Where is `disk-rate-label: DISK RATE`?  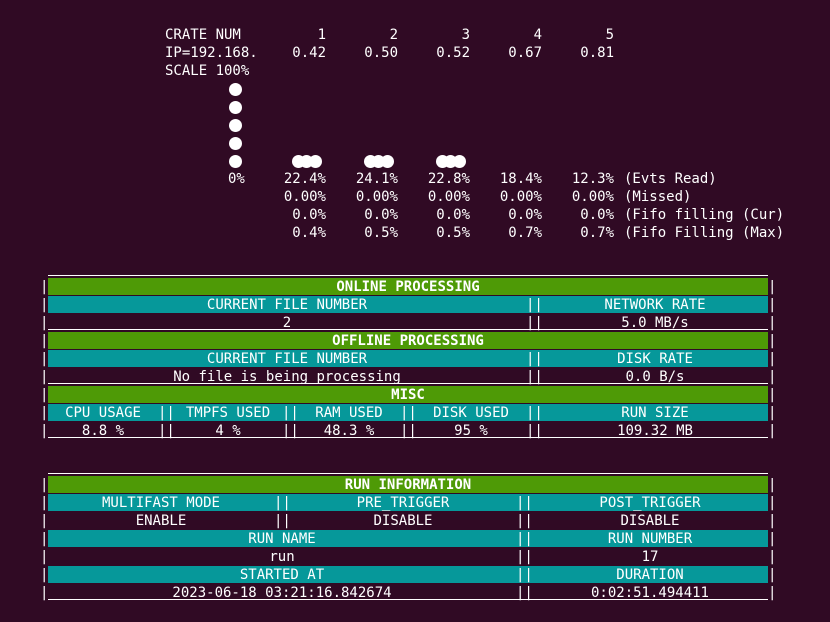
disk-rate-label: DISK RATE is located at coordinates (655, 359).